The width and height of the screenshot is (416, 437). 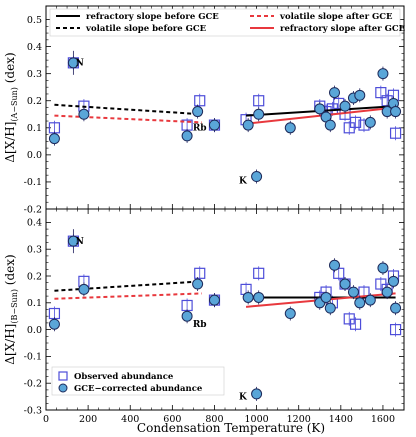 I want to click on x-tick-label: 1200, so click(x=299, y=419).